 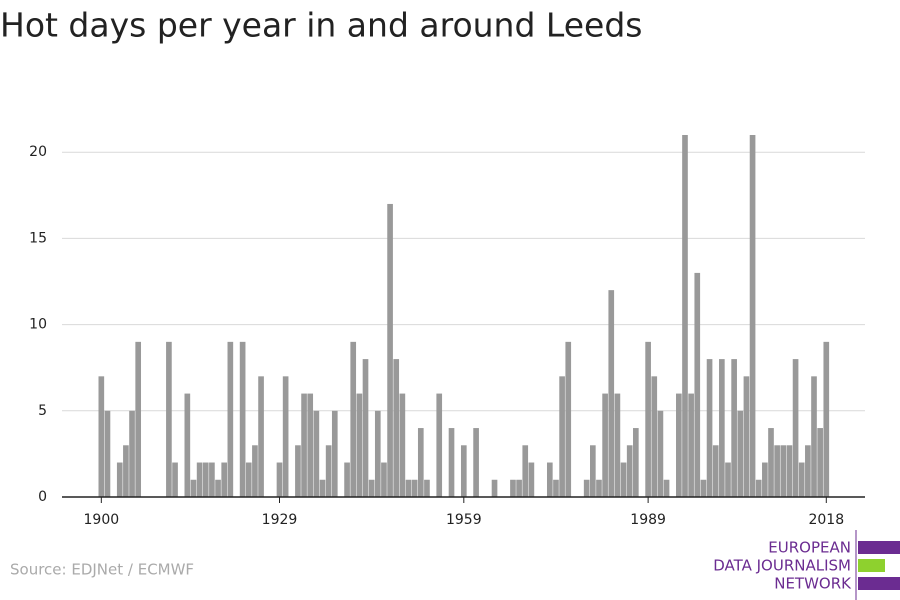 I want to click on x-tick-label: 2018, so click(x=826, y=520).